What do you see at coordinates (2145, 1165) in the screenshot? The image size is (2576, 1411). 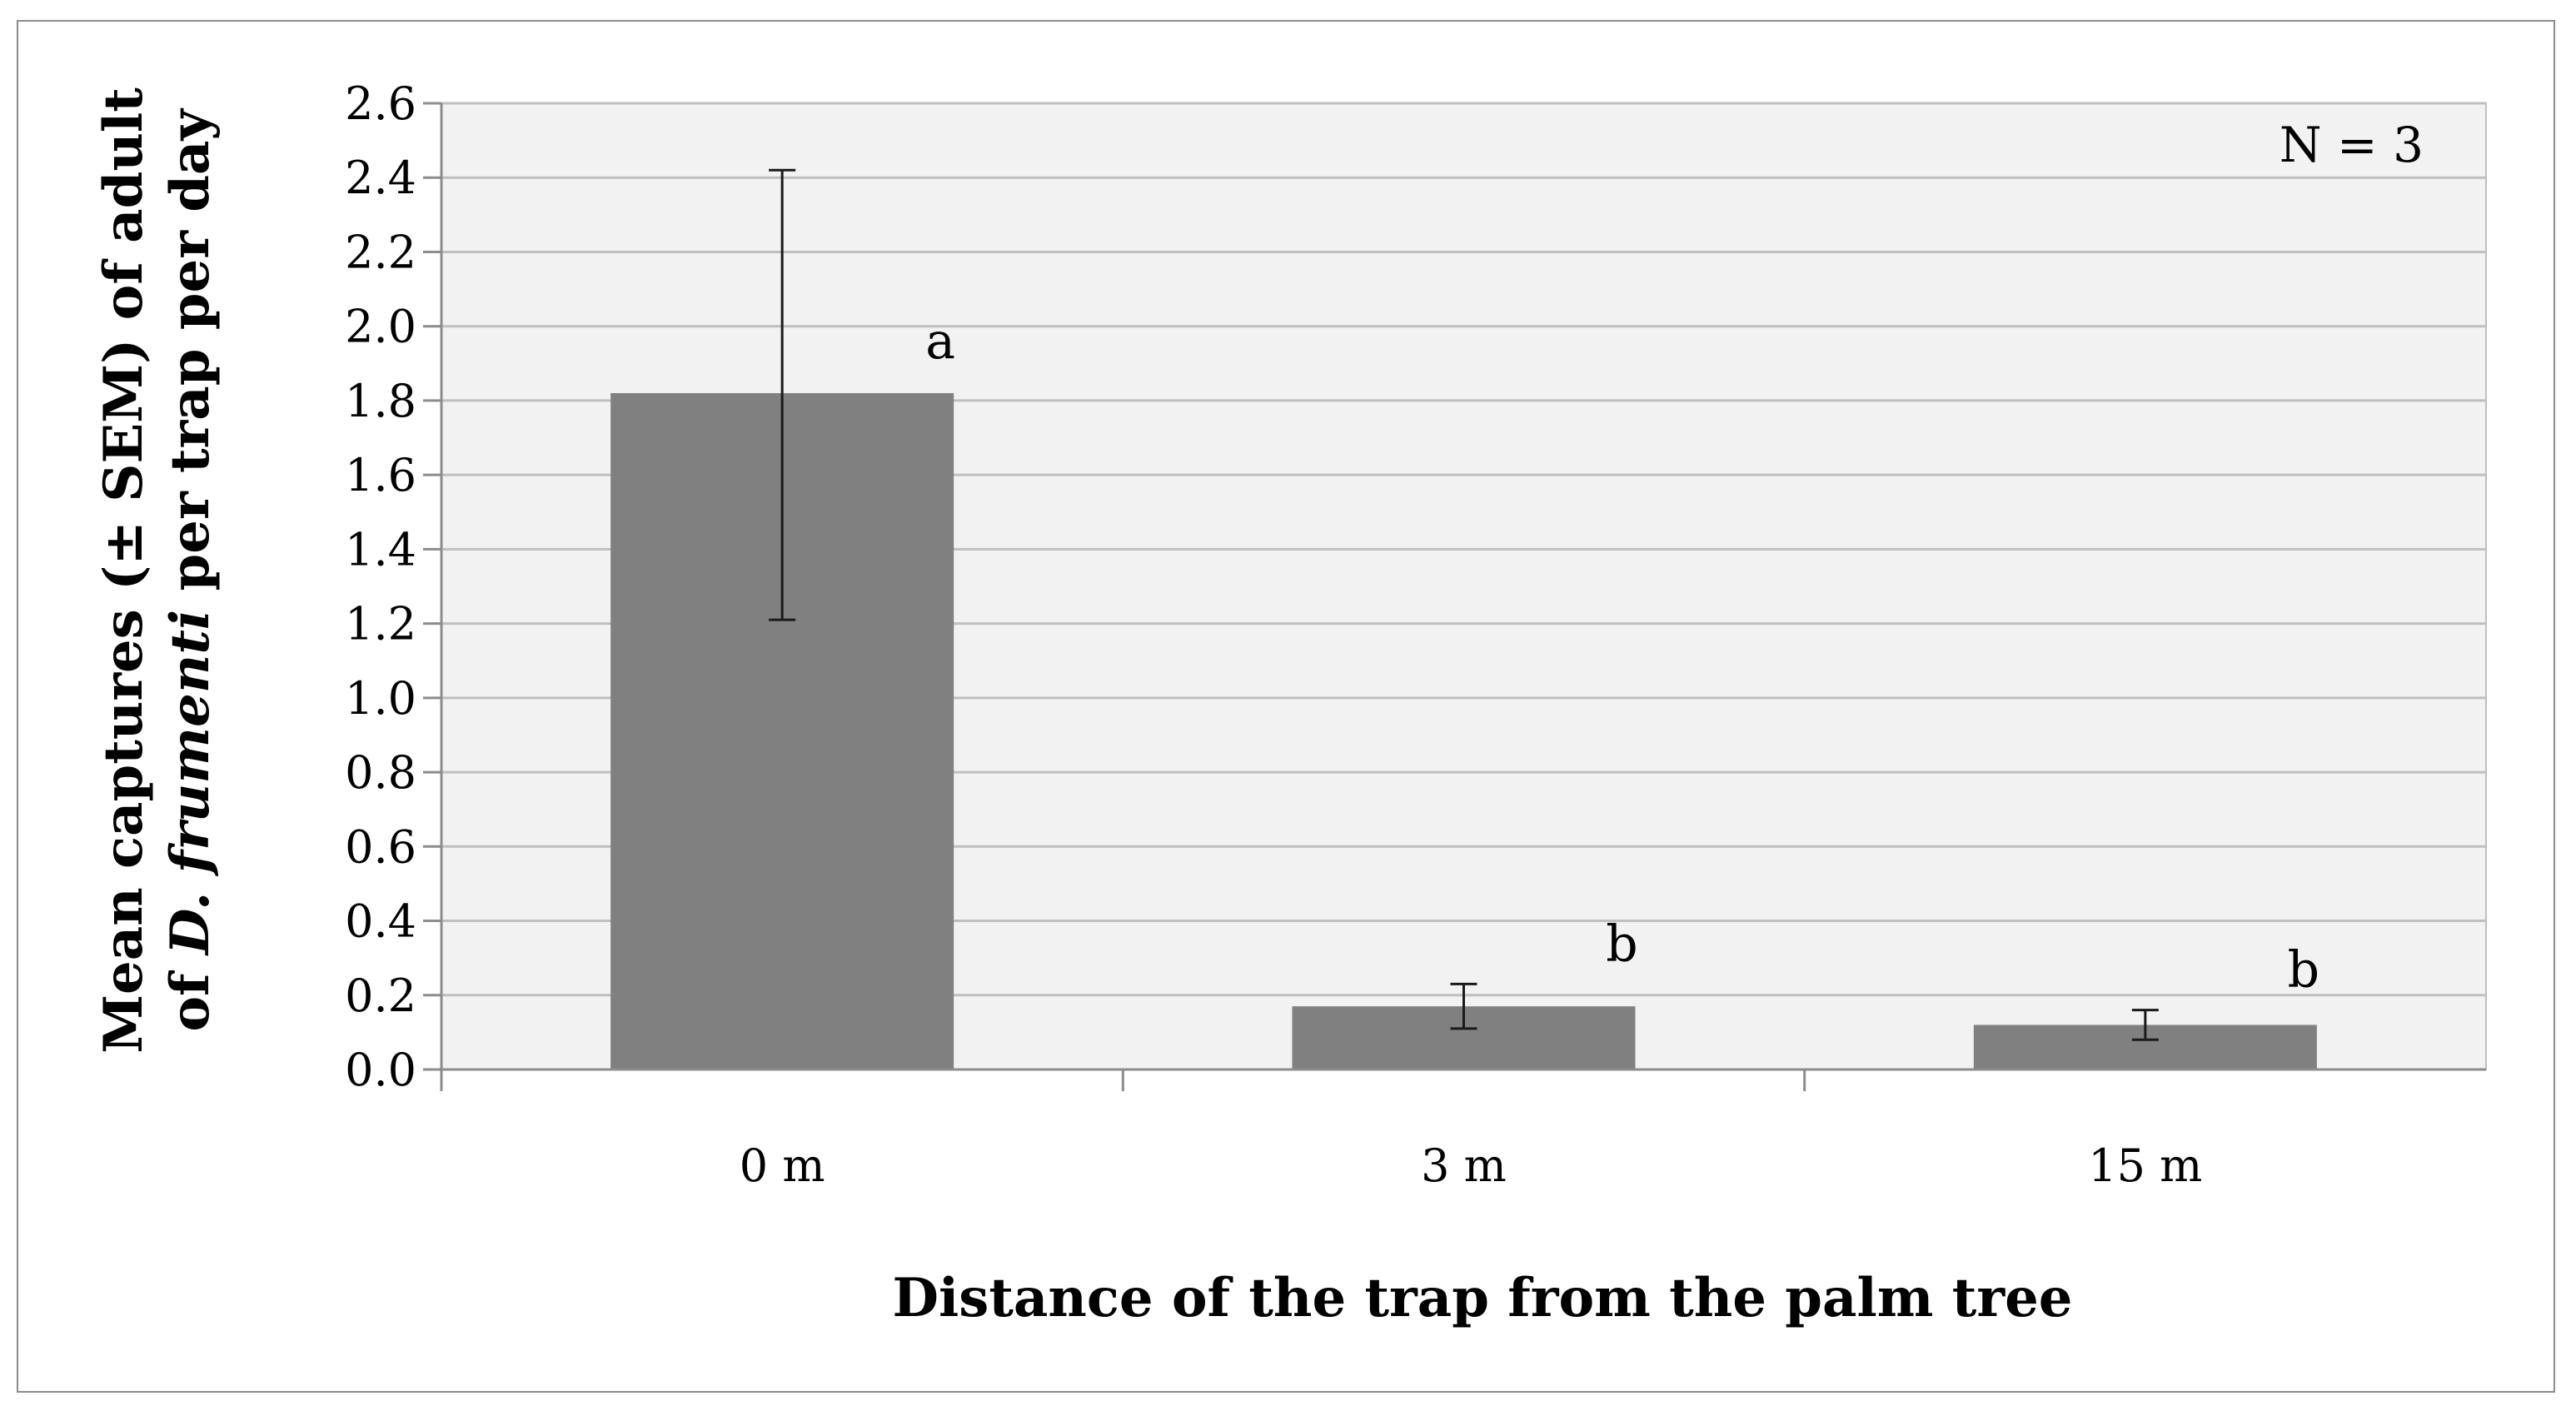 I see `x-tick-label: 15 m` at bounding box center [2145, 1165].